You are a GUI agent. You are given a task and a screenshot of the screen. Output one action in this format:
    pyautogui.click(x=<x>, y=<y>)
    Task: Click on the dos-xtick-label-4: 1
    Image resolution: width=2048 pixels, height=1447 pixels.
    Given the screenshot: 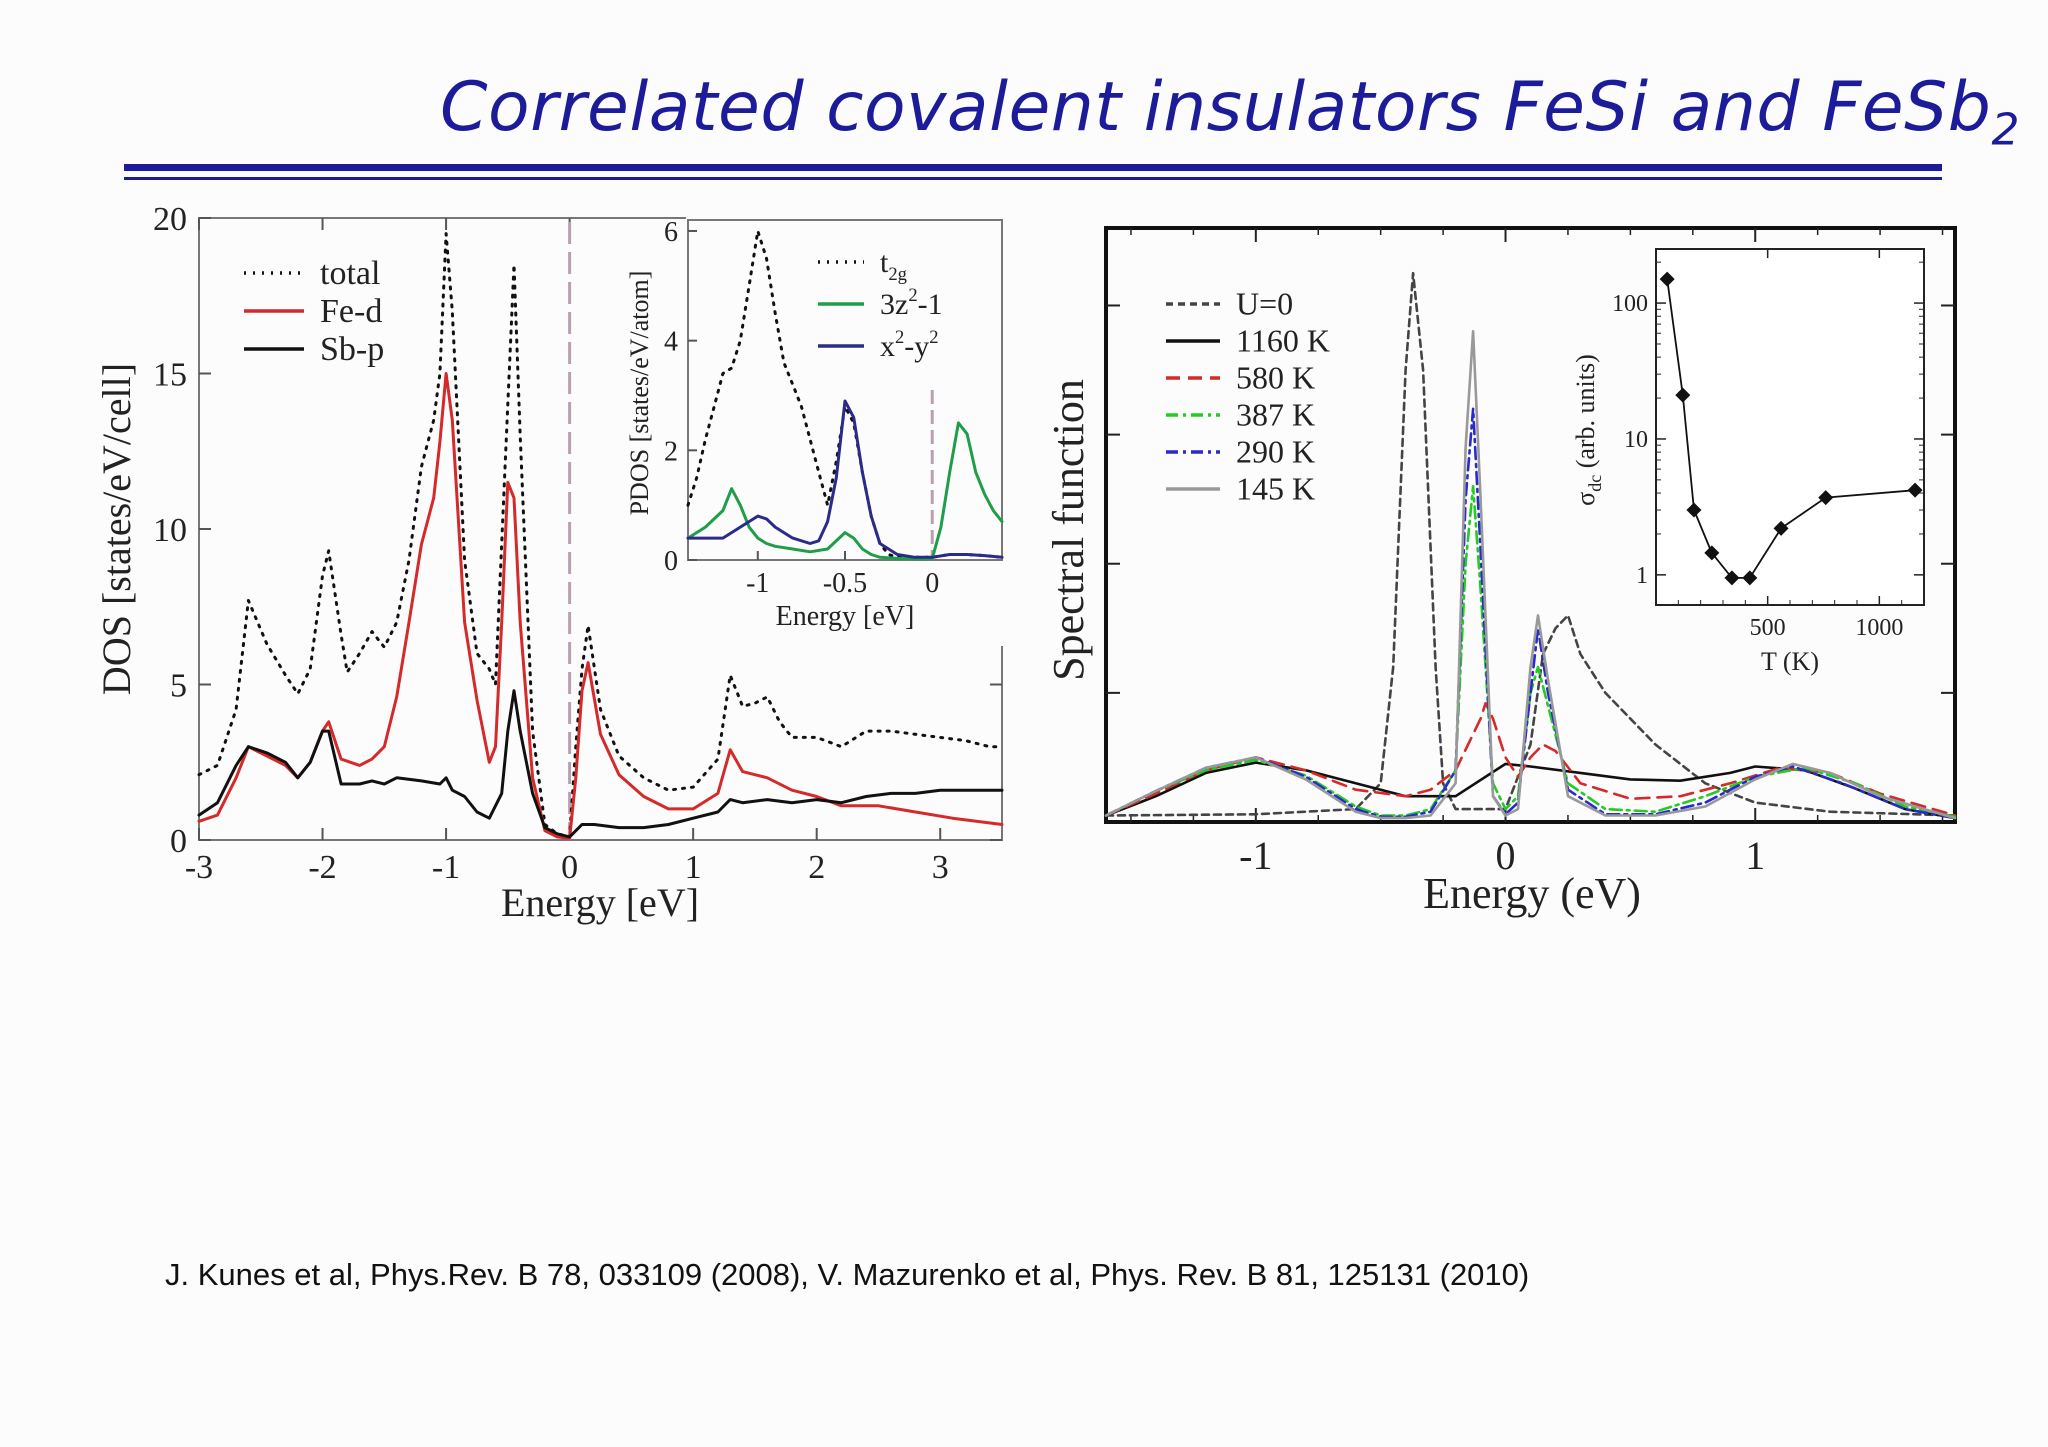 What is the action you would take?
    pyautogui.click(x=693, y=867)
    